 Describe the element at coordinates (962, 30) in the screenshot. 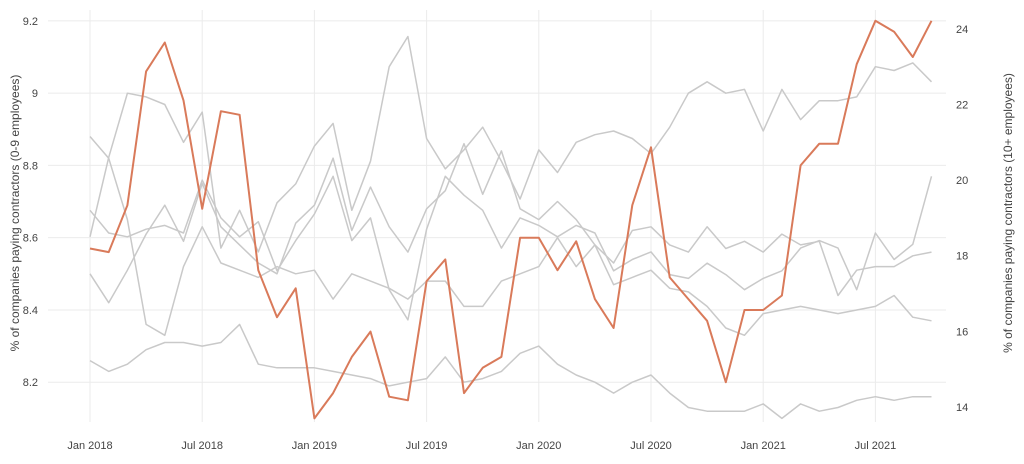

I see `y-right-tick-label: 24` at that location.